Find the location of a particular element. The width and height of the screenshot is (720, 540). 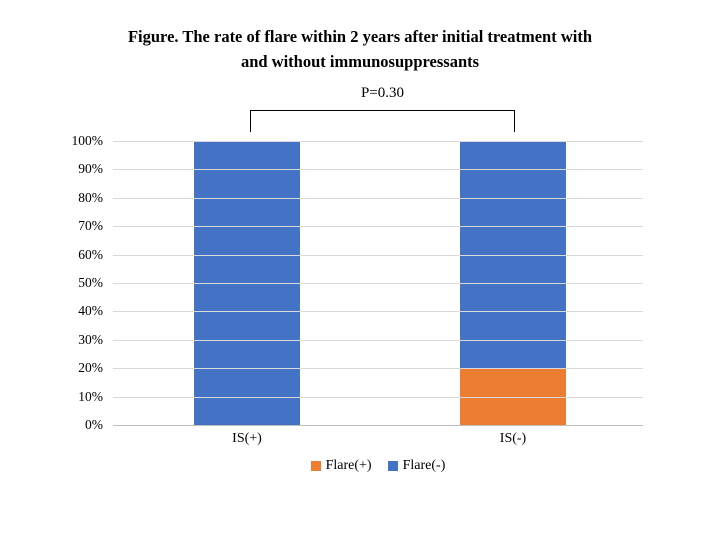

x-axis-line is located at coordinates (378, 425).